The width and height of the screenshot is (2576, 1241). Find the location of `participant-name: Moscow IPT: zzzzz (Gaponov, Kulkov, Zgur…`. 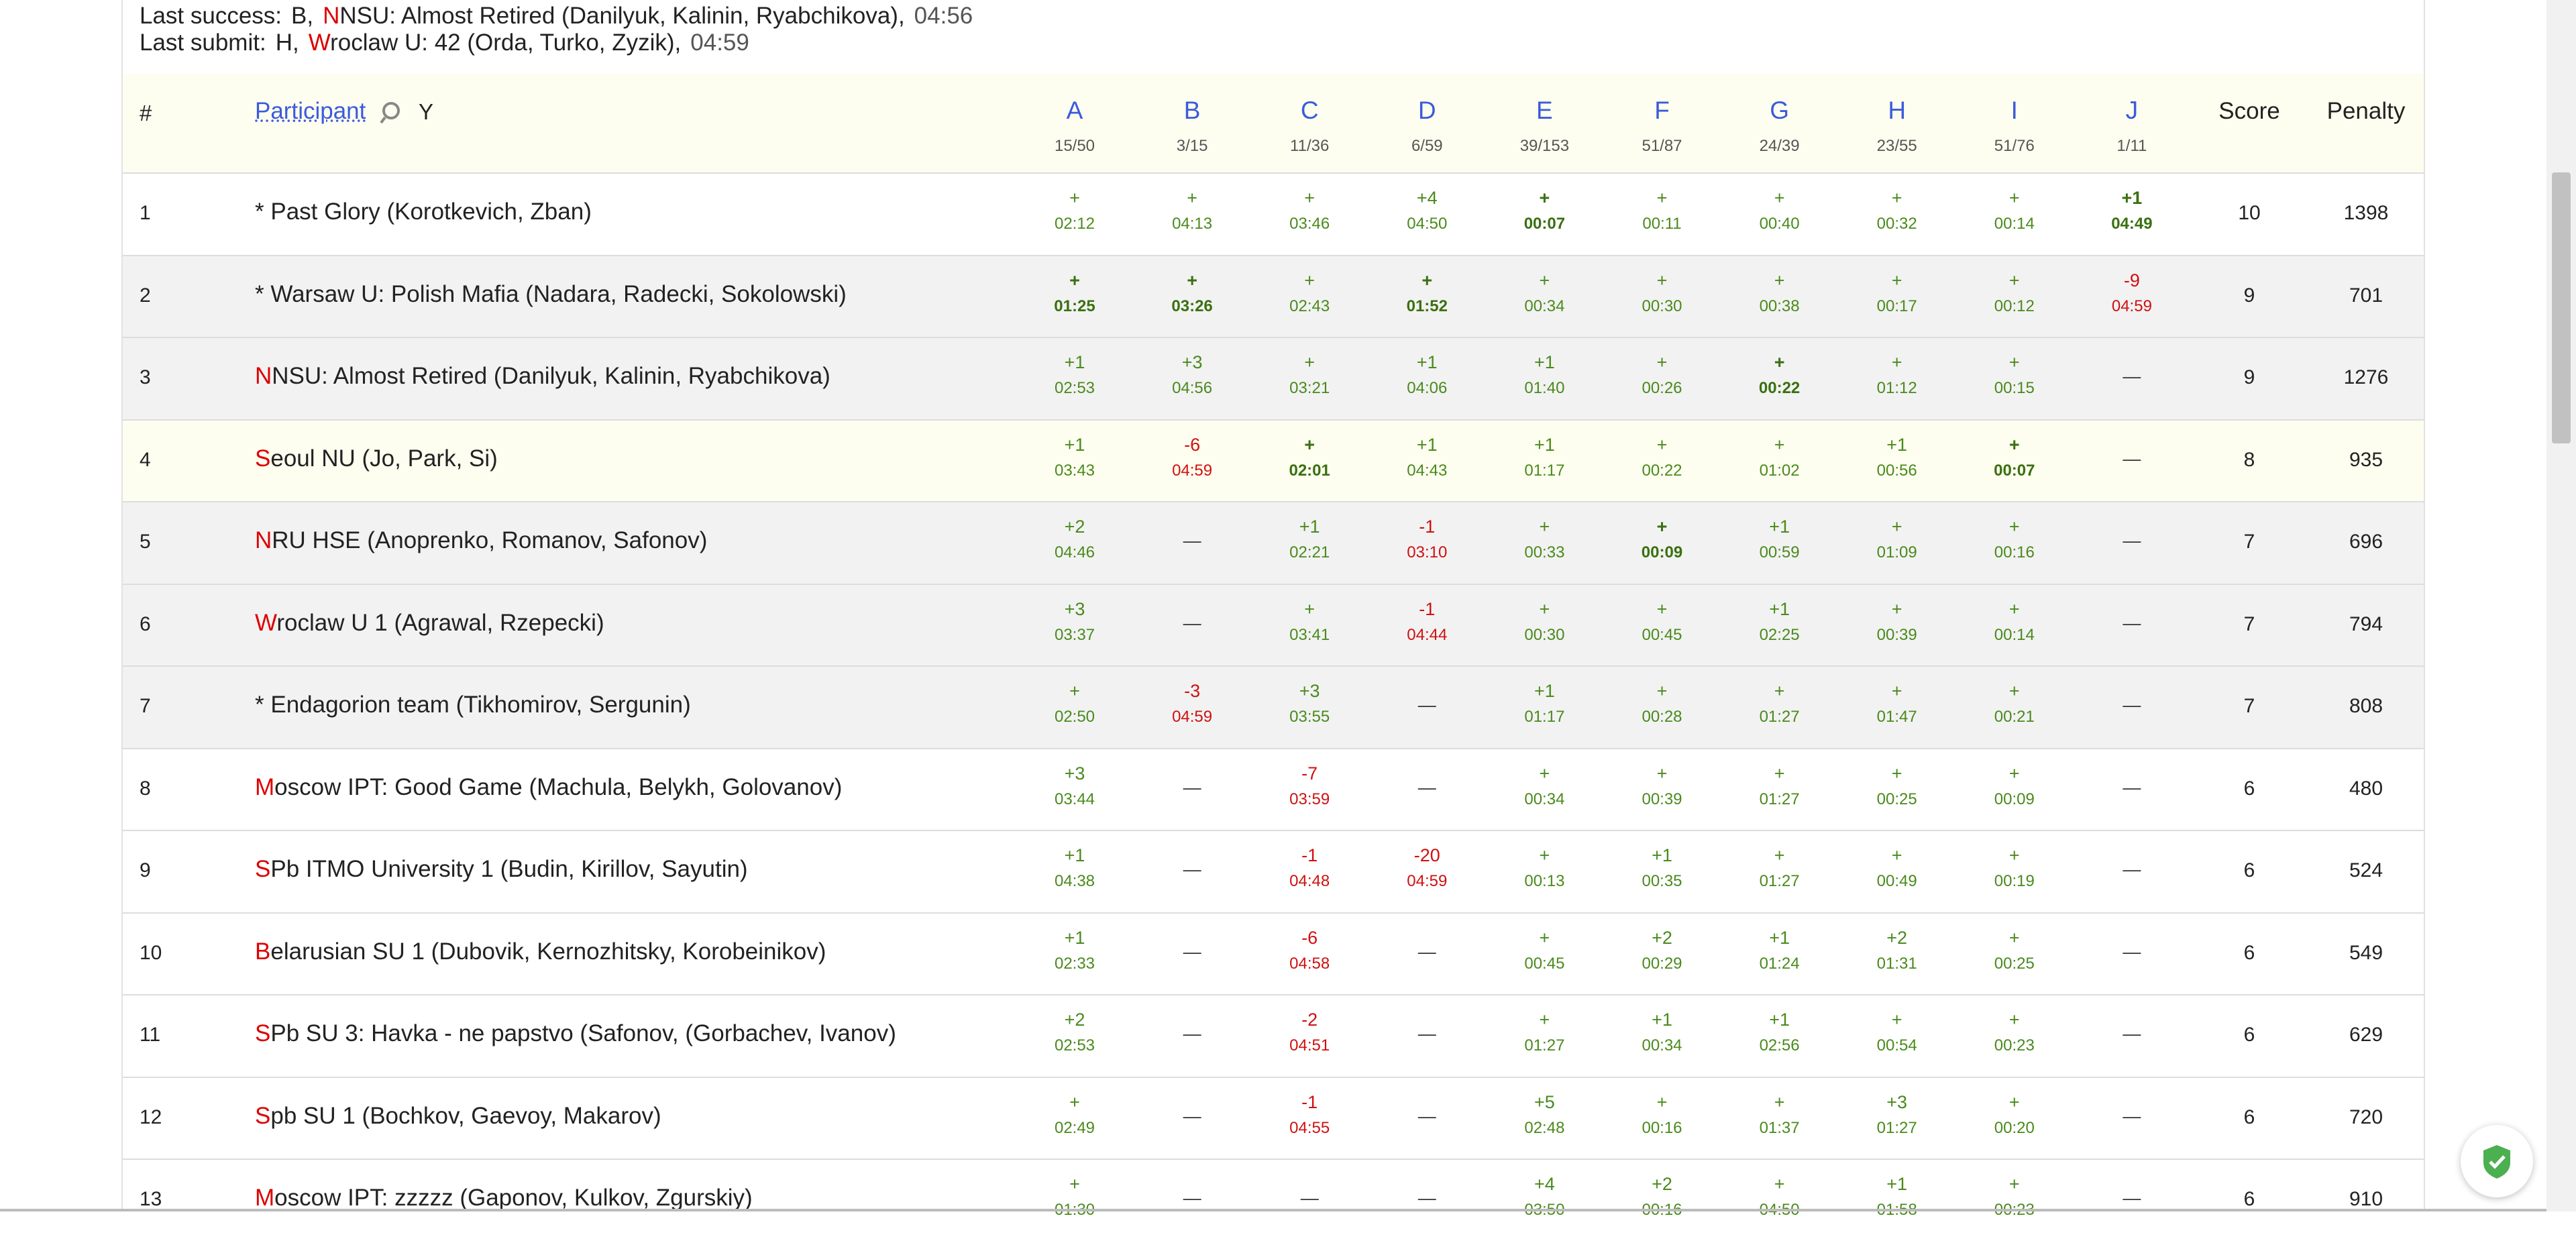

participant-name: Moscow IPT: zzzzz (Gaponov, Kulkov, Zgur… is located at coordinates (504, 1198).